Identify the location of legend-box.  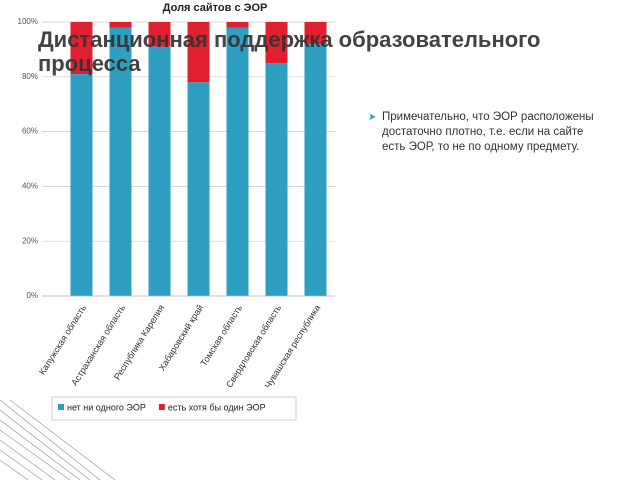
(174, 408).